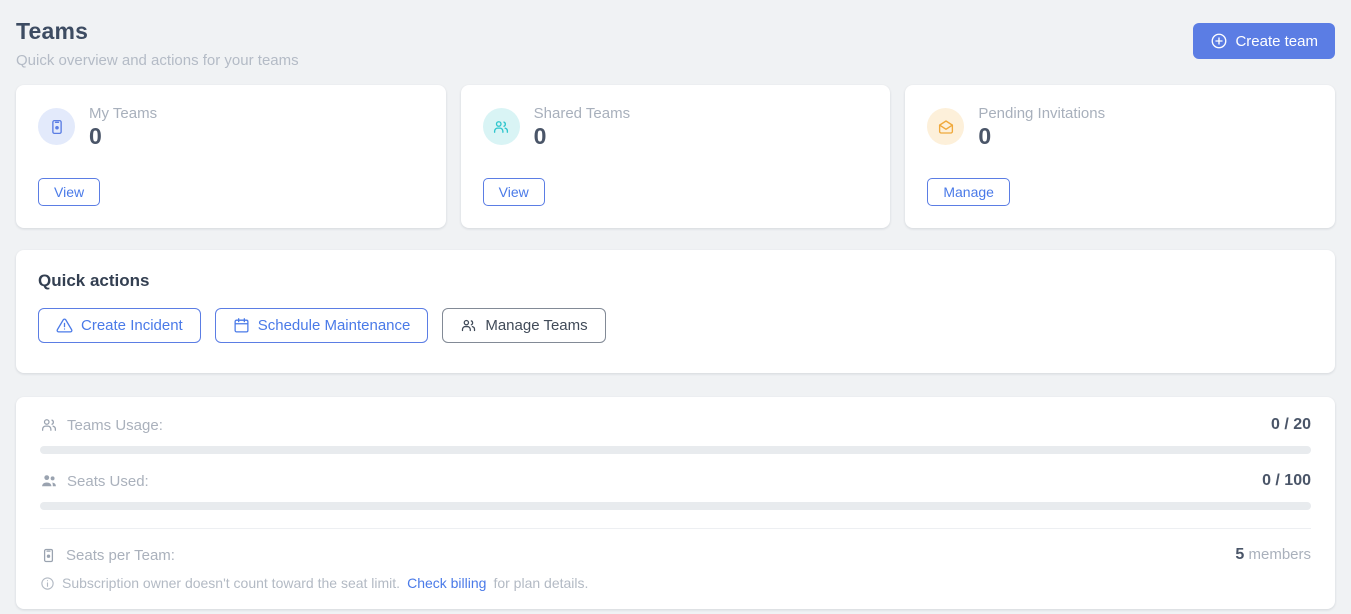 The height and width of the screenshot is (614, 1351). Describe the element at coordinates (123, 113) in the screenshot. I see `my-teams-label: My Teams` at that location.